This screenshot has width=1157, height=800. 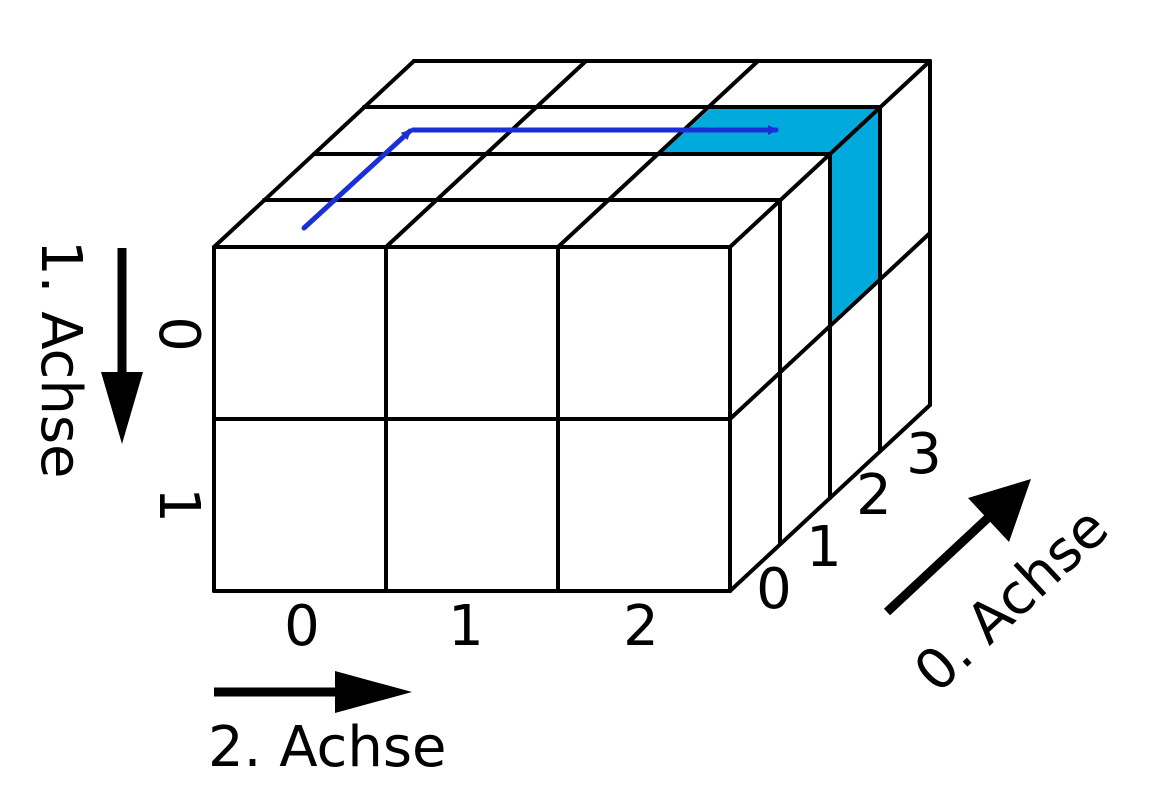 What do you see at coordinates (849, 522) in the screenshot?
I see `axis0-index-labels: 0 1 2 3` at bounding box center [849, 522].